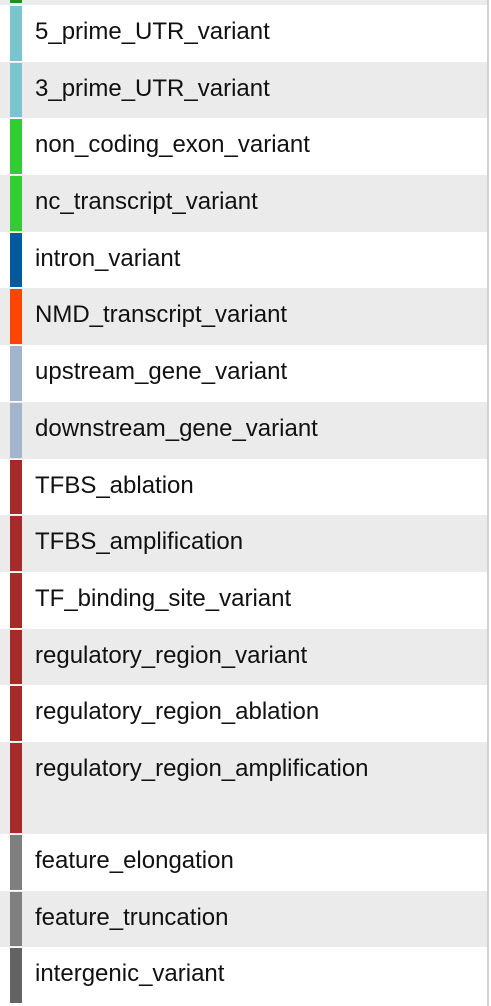  What do you see at coordinates (243, 2) in the screenshot?
I see `previous-row-edge` at bounding box center [243, 2].